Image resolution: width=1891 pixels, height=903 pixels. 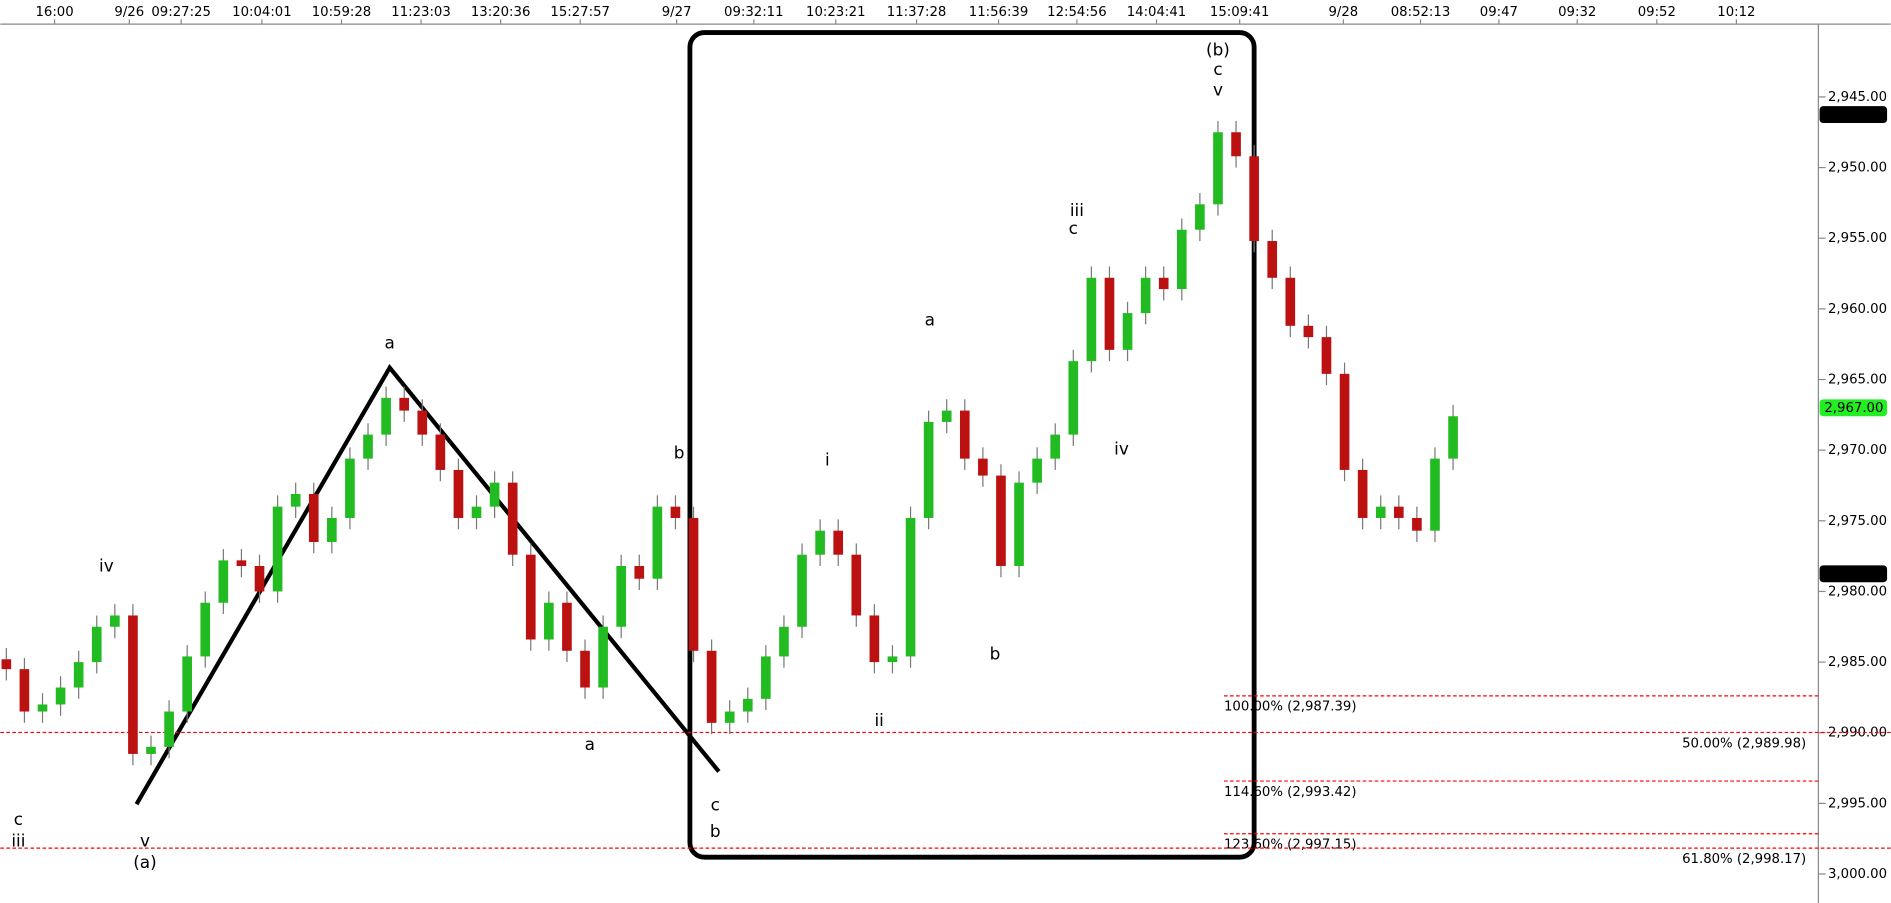 I want to click on wave-label: v, so click(x=145, y=841).